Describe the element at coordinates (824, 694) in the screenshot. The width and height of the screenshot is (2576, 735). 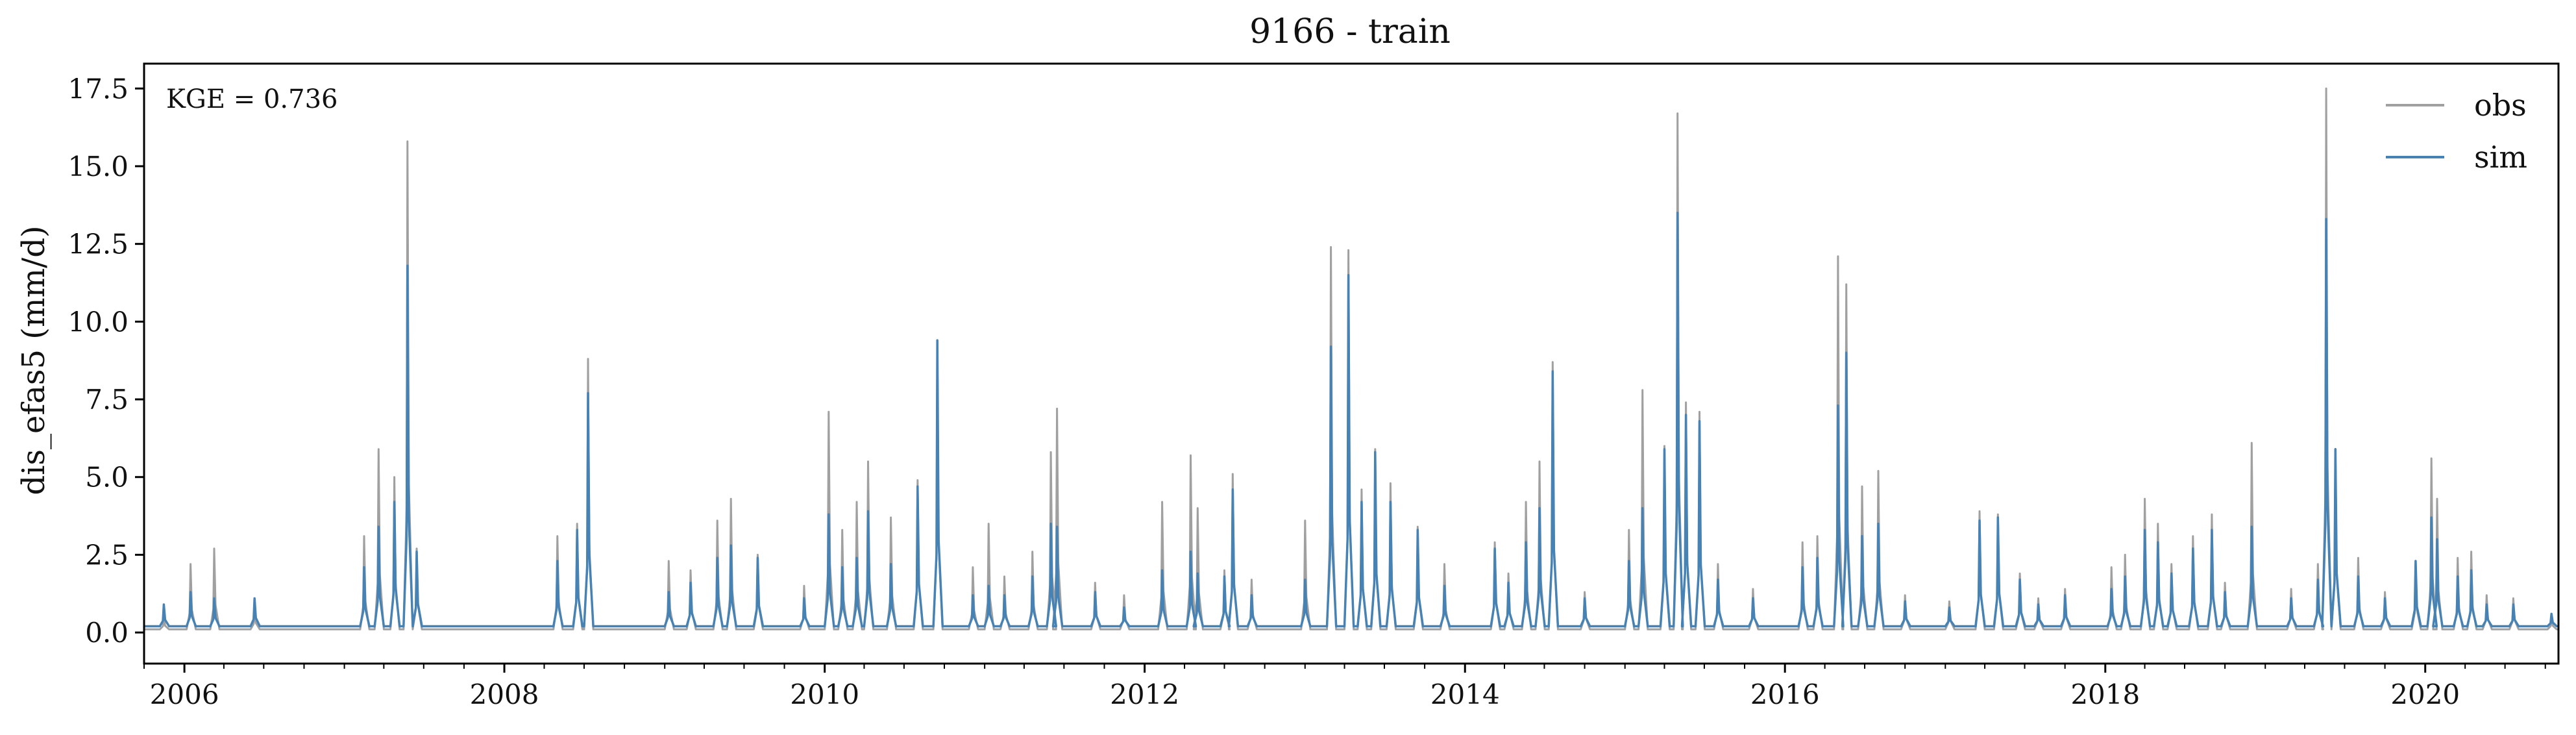
I see `x-tick-label: 2010` at that location.